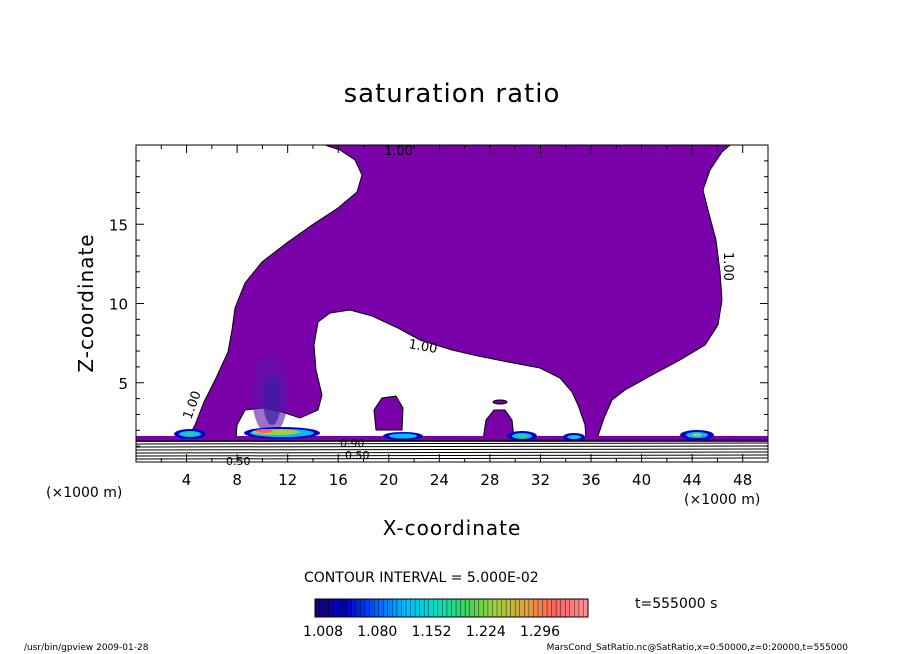 Image resolution: width=904 pixels, height=654 pixels. What do you see at coordinates (692, 480) in the screenshot?
I see `x-tick-label: 44` at bounding box center [692, 480].